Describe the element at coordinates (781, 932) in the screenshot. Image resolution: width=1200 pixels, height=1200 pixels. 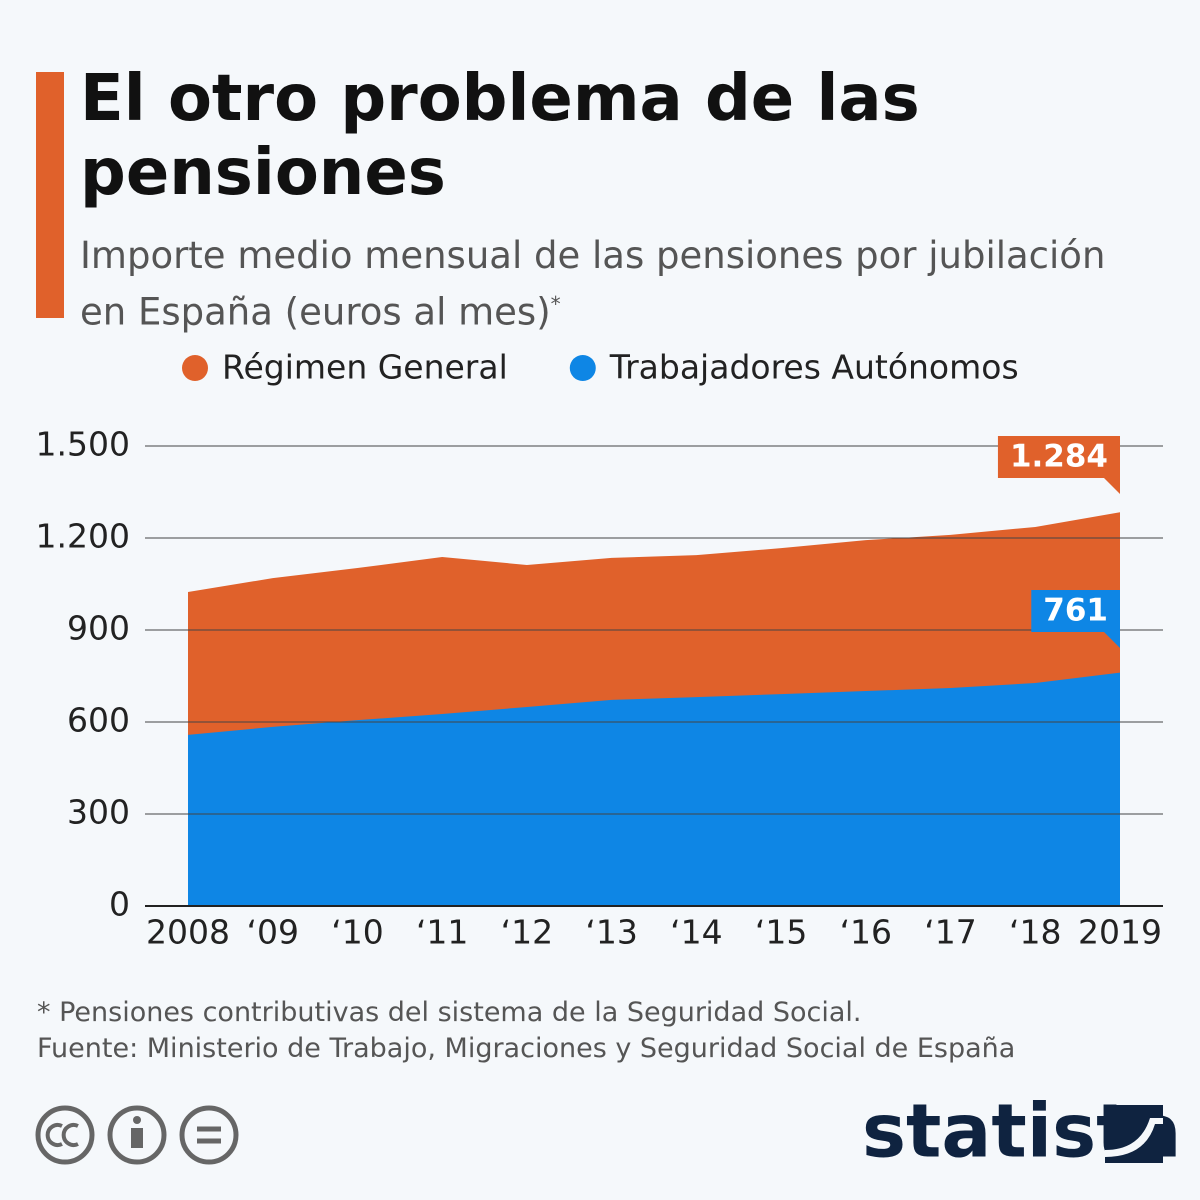
I see `x-tick-label: ‘15` at that location.